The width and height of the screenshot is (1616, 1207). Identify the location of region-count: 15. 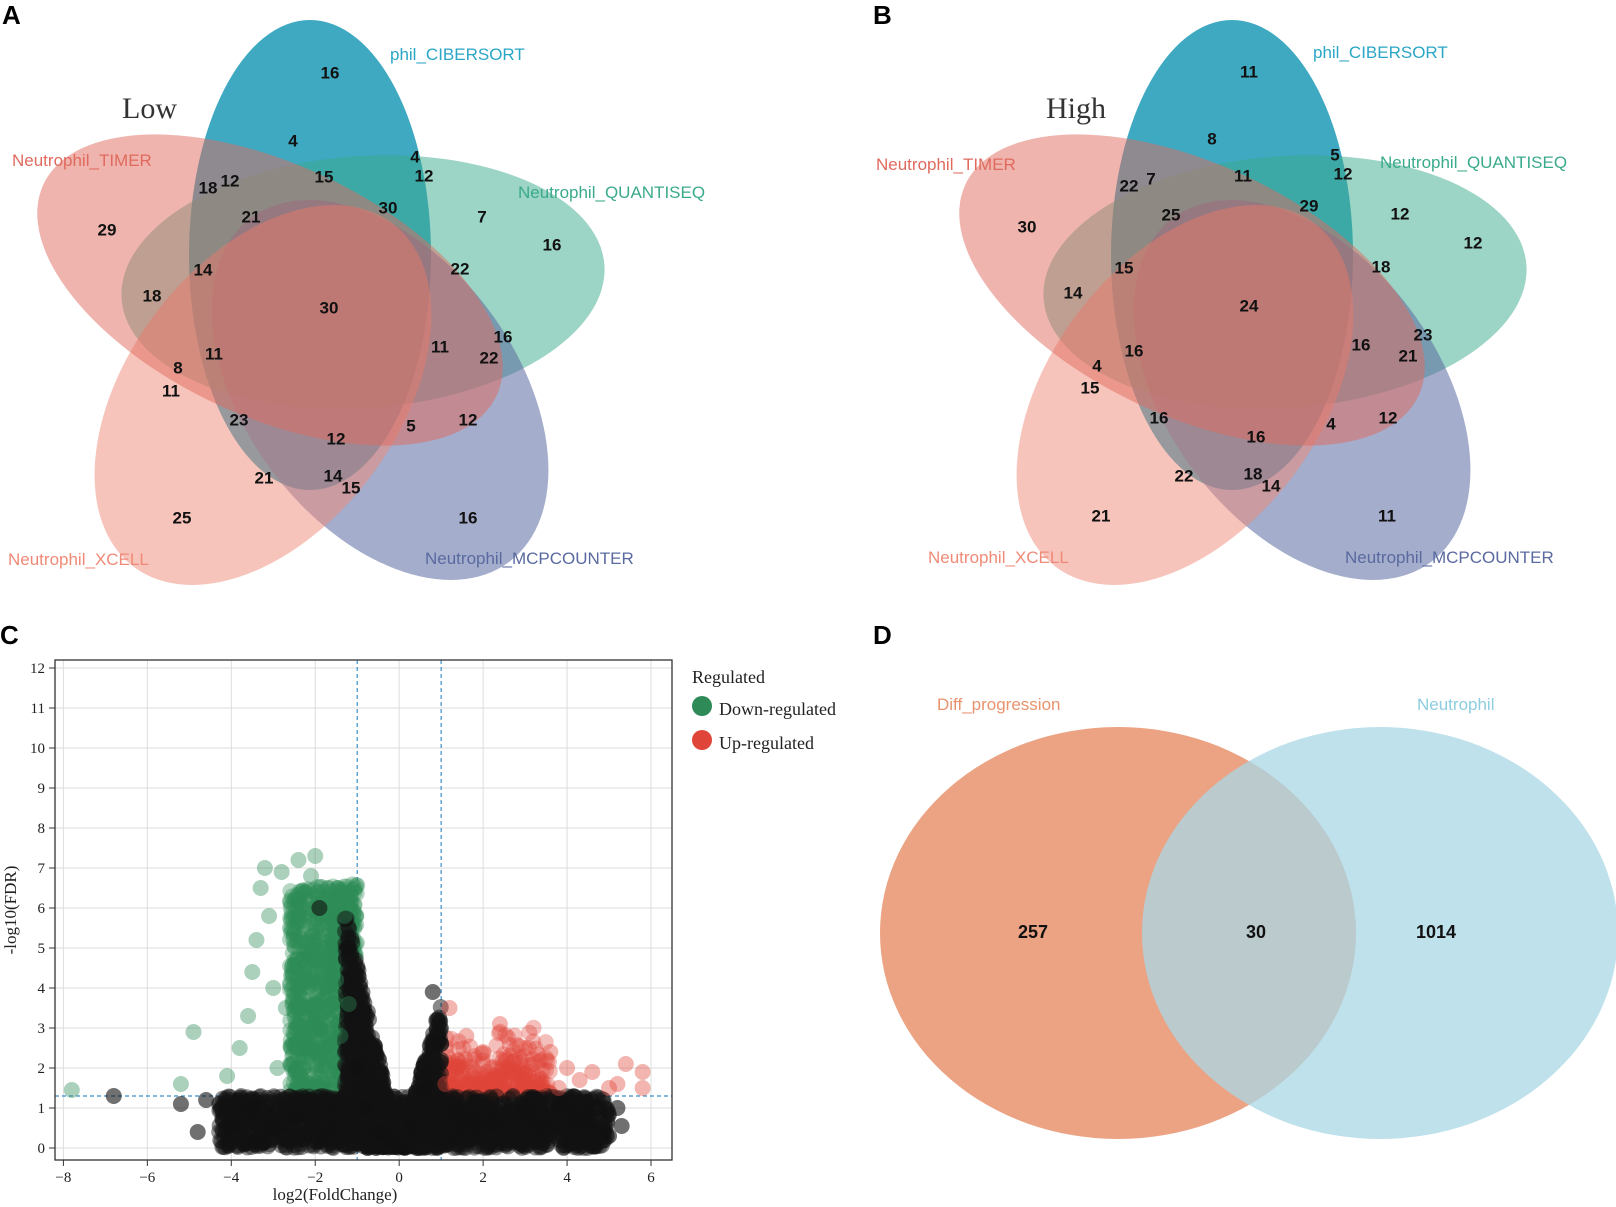
(351, 487).